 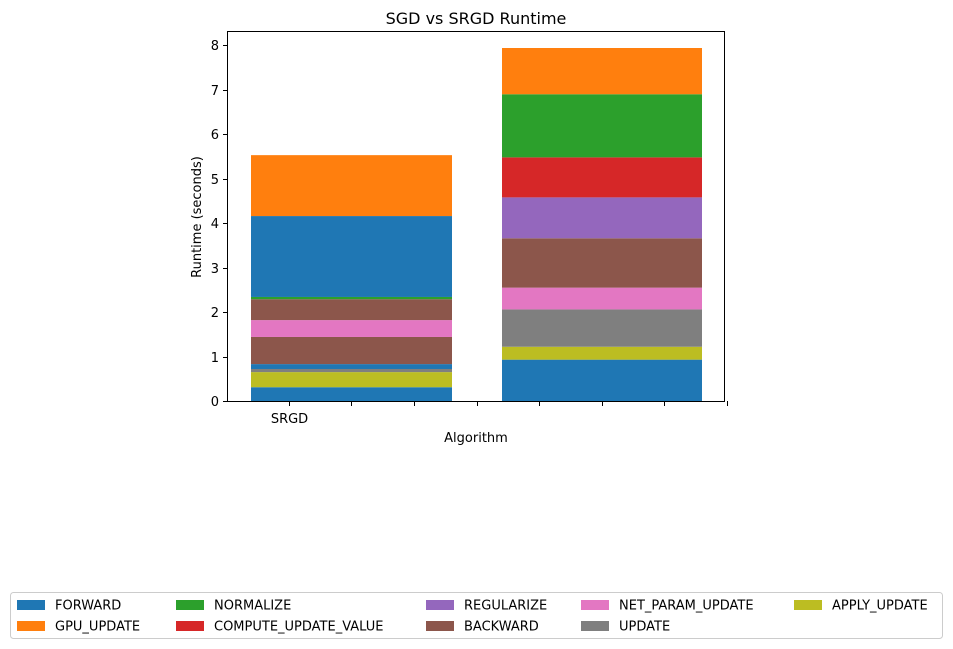 What do you see at coordinates (476, 438) in the screenshot?
I see `x-axis-label: Algorithm` at bounding box center [476, 438].